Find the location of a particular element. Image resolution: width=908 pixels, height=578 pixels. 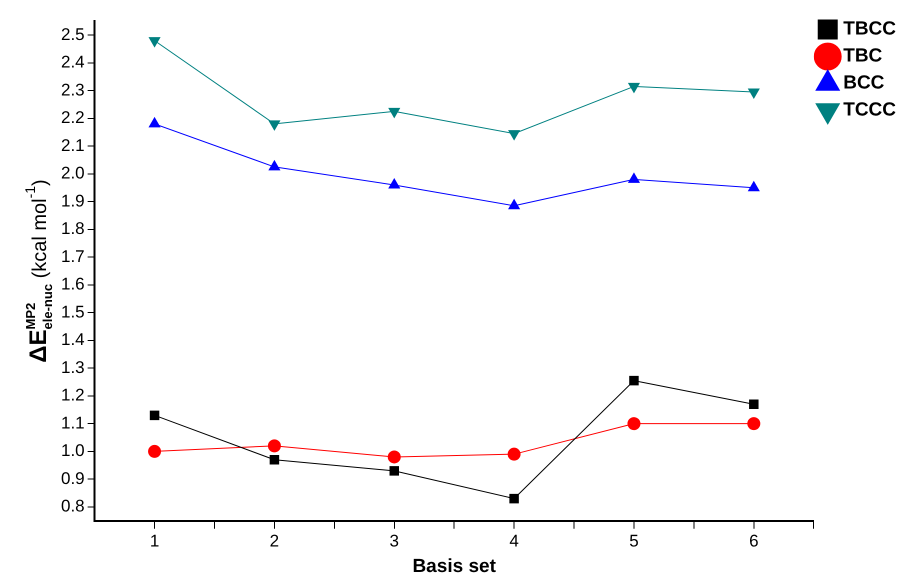

y-tick-label: 2.2 is located at coordinates (72, 118).